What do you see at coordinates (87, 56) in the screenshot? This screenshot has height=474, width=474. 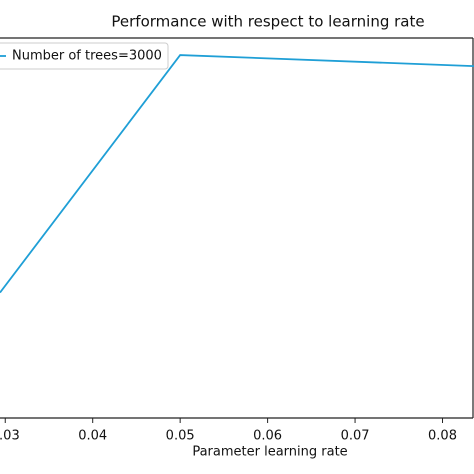 I see `legend-label: Number of trees=3000` at bounding box center [87, 56].